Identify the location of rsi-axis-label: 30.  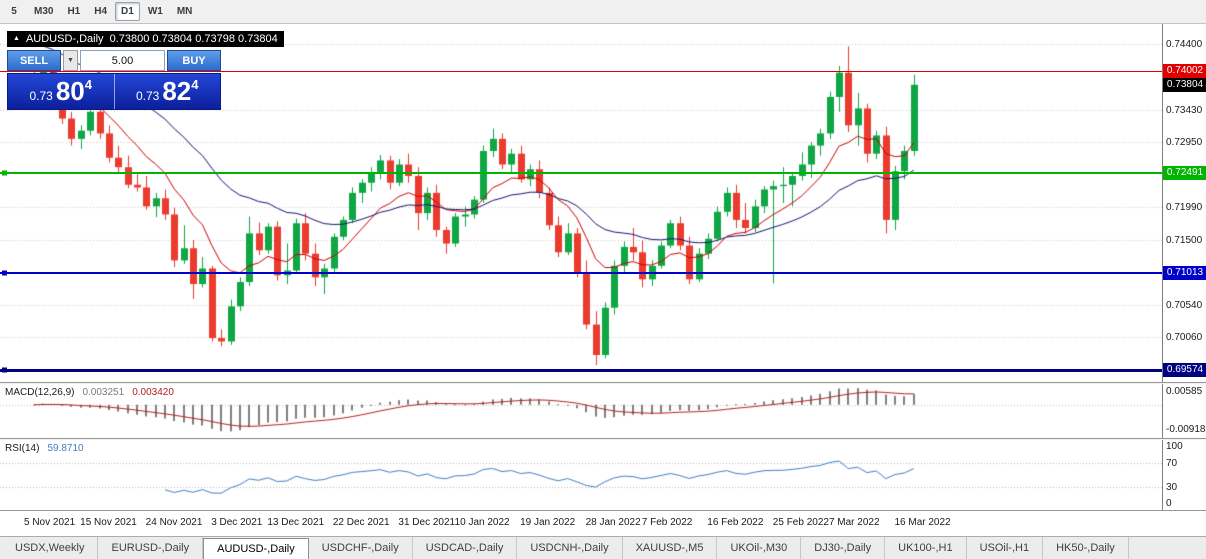
(1172, 488).